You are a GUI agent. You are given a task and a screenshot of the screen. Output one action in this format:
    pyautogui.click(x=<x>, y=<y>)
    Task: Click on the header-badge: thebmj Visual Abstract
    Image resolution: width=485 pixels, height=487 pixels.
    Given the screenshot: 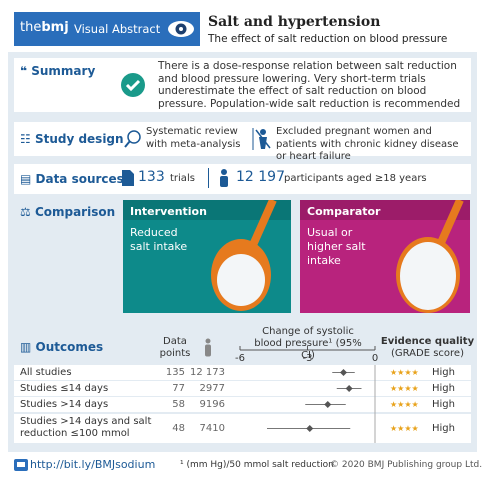 What is the action you would take?
    pyautogui.click(x=107, y=29)
    